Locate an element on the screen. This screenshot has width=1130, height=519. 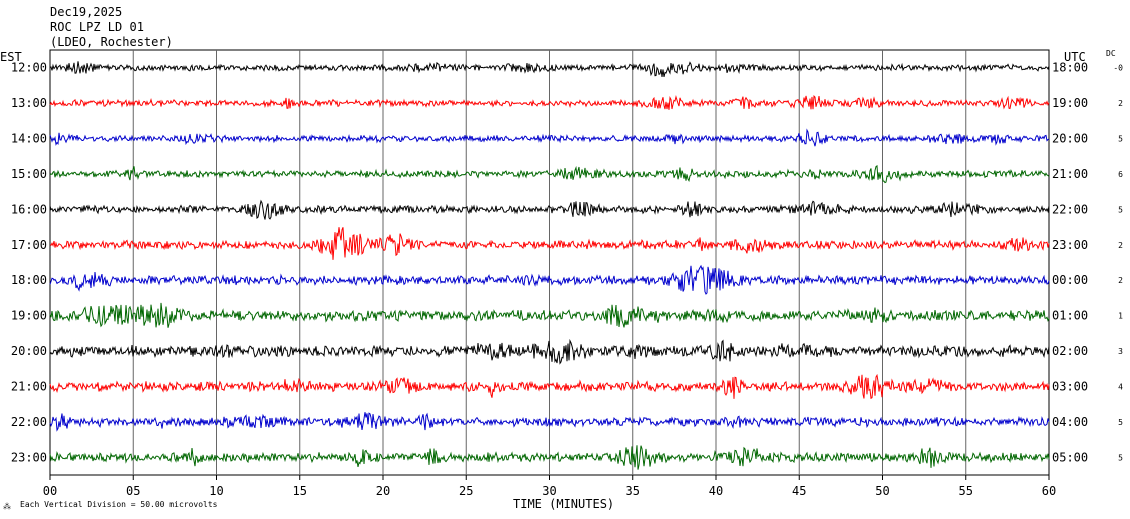
right-time-label: 02:00 is located at coordinates (1070, 351).